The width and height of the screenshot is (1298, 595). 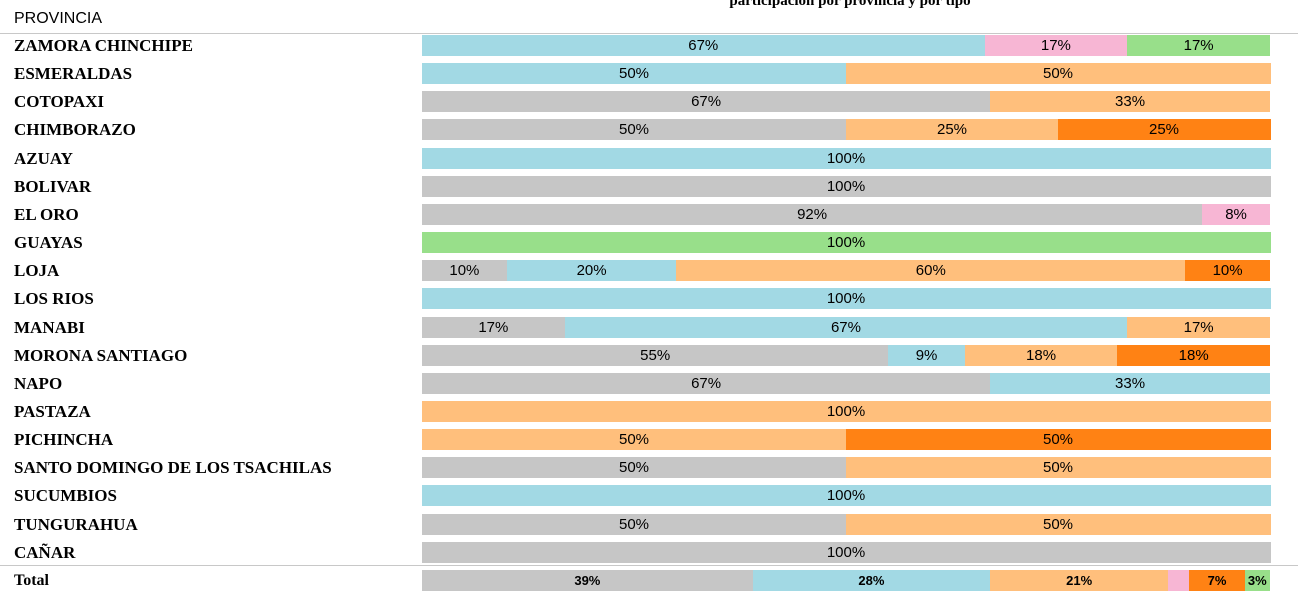 What do you see at coordinates (850, 4) in the screenshot?
I see `chart-title: participación por provincia y por tipo` at bounding box center [850, 4].